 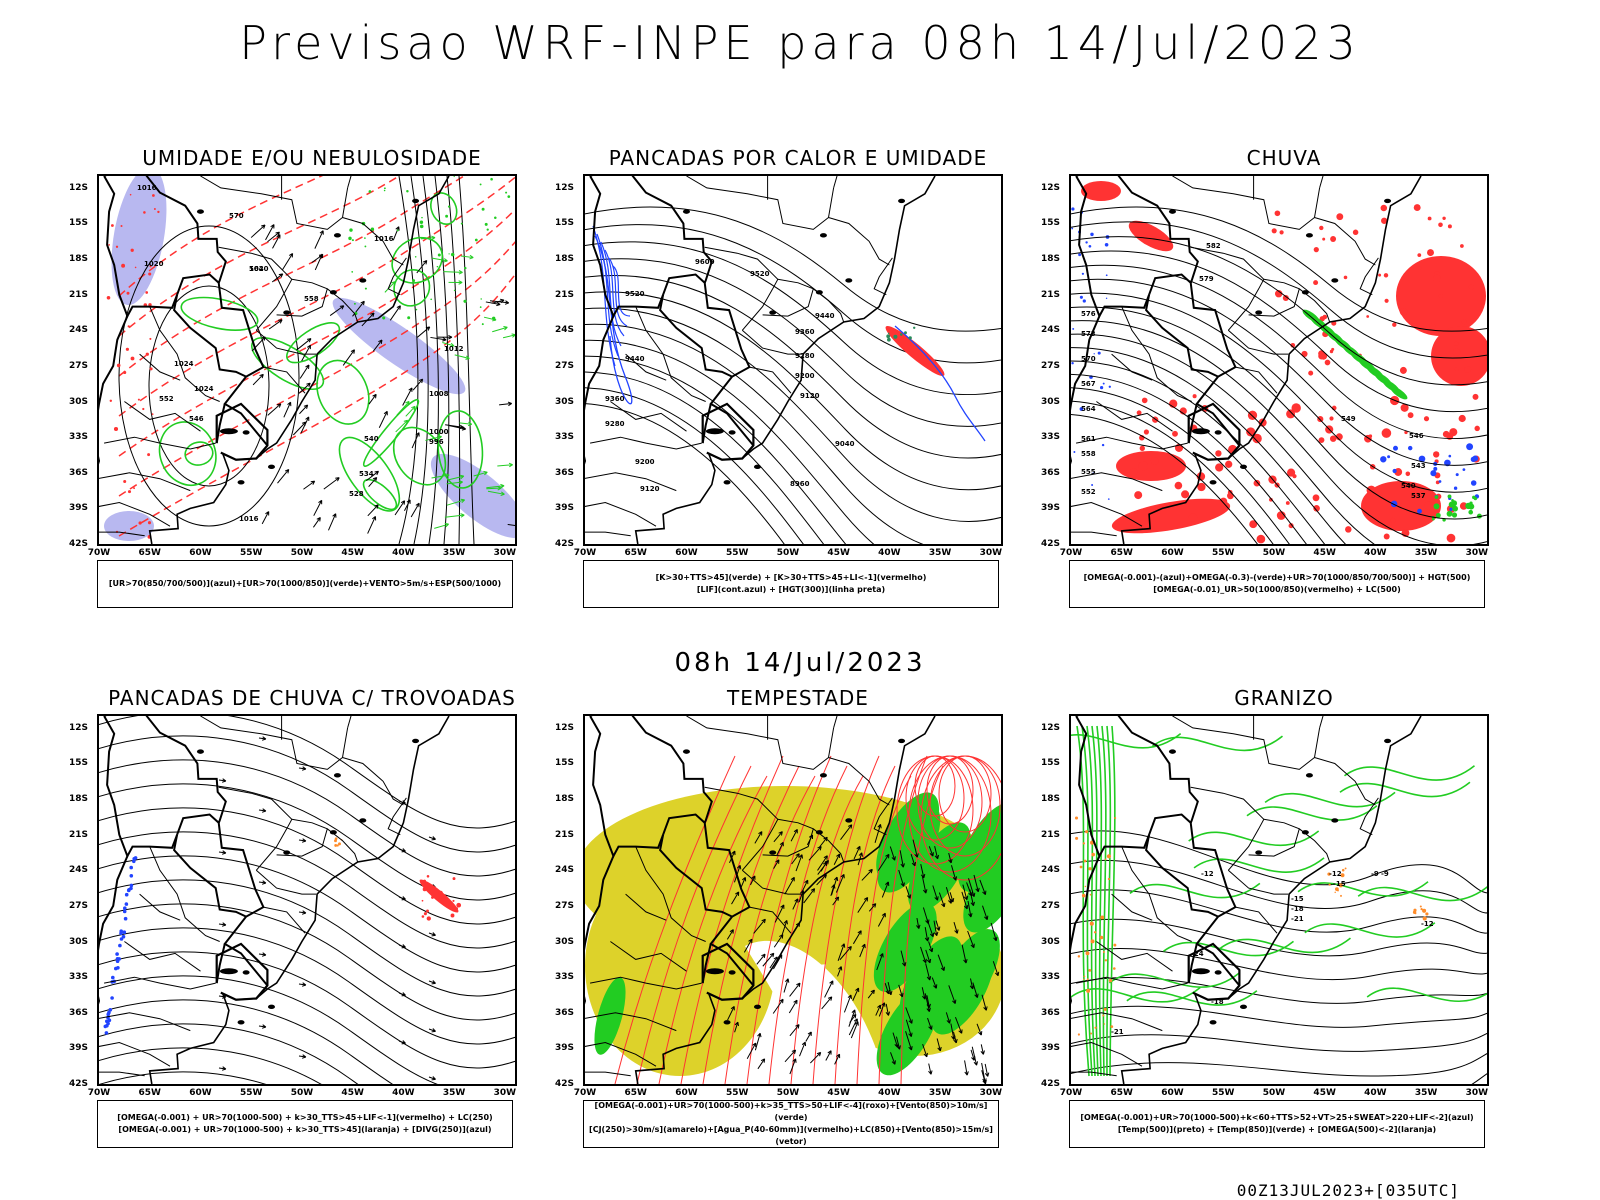 I want to click on panel-title: UMIDADE E/OU NEBULOSIDADE, so click(x=312, y=158).